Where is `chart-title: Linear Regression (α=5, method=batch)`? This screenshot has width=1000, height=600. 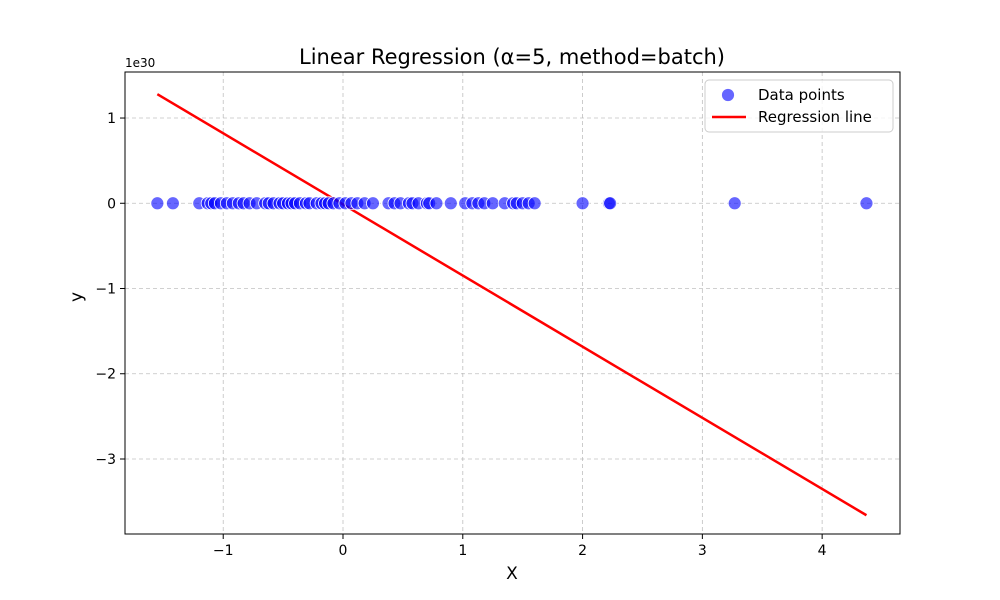 chart-title: Linear Regression (α=5, method=batch) is located at coordinates (512, 57).